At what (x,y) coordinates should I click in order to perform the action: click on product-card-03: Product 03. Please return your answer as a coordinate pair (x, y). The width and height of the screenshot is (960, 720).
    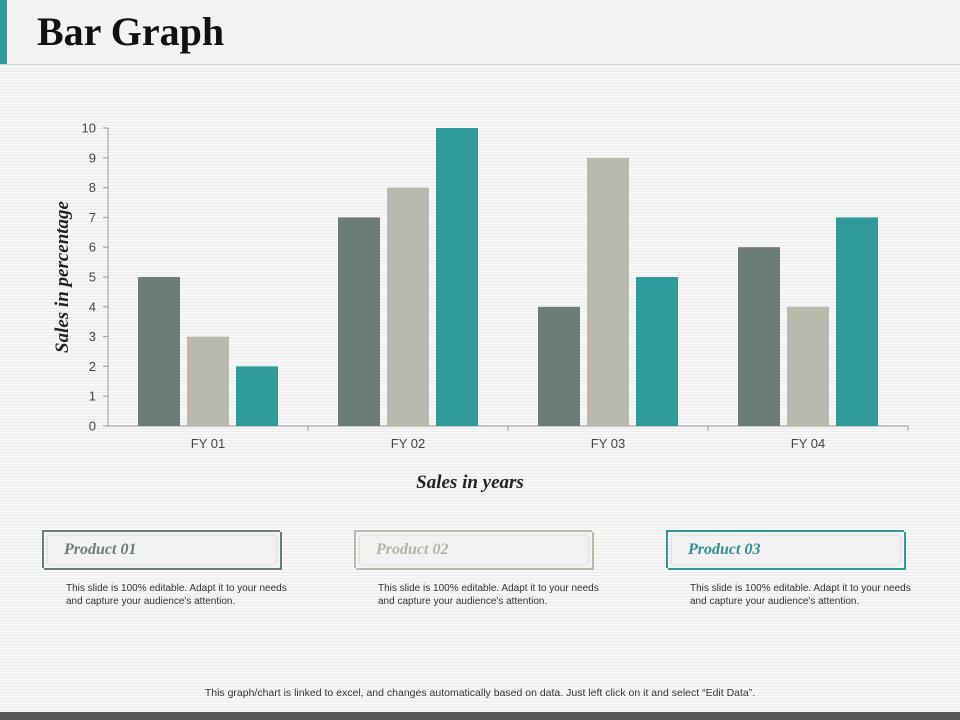
    Looking at the image, I should click on (786, 550).